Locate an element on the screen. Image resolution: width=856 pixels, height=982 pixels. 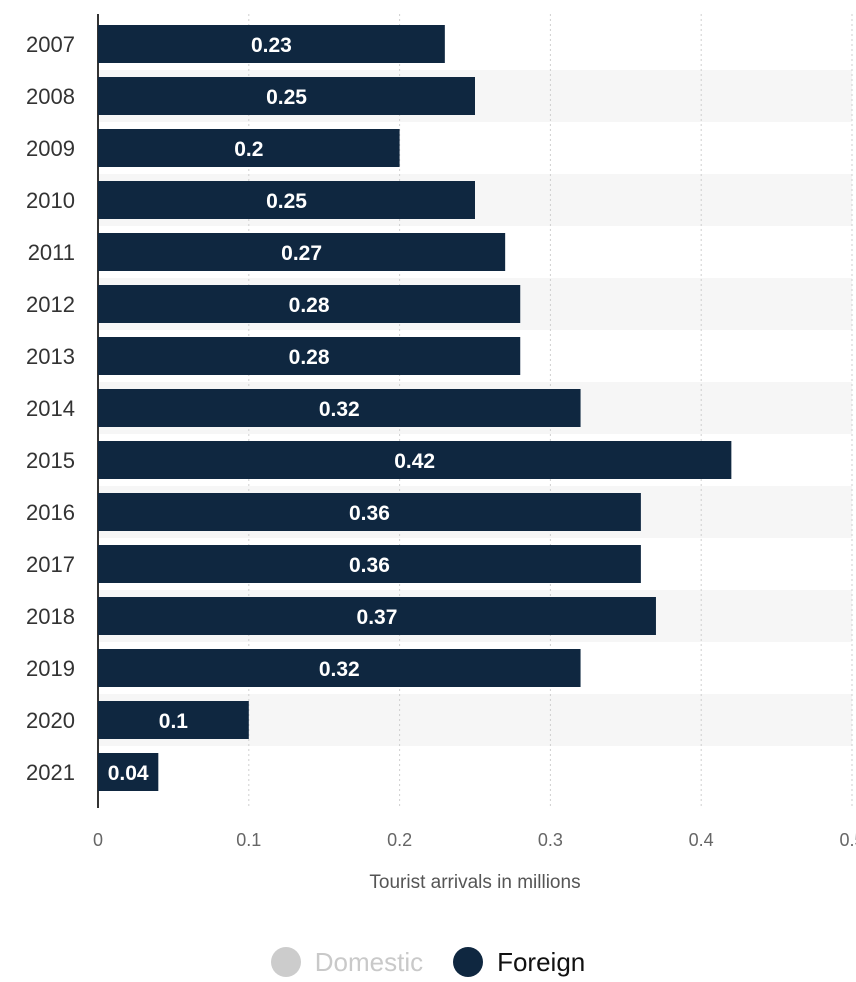
bar-2007 is located at coordinates (271, 44).